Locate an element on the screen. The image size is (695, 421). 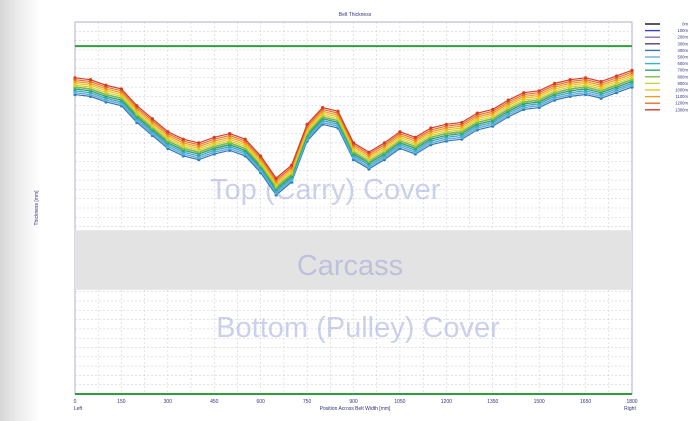
legend-label: 300m is located at coordinates (683, 43).